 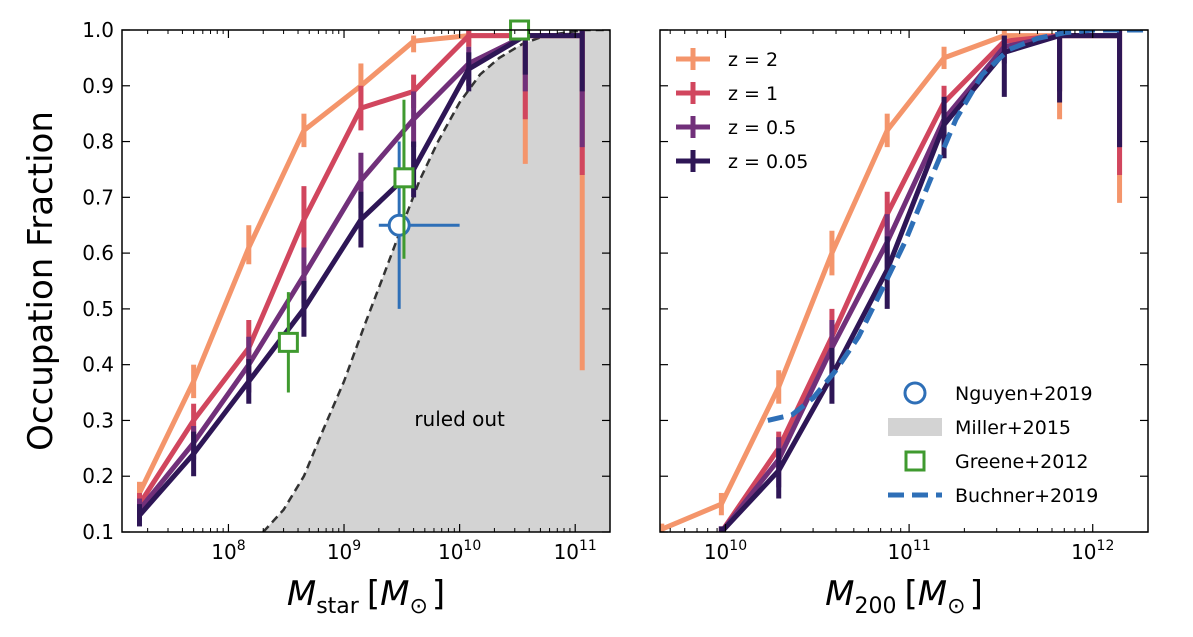 I want to click on x-tick-exponent: 8, so click(x=241, y=546).